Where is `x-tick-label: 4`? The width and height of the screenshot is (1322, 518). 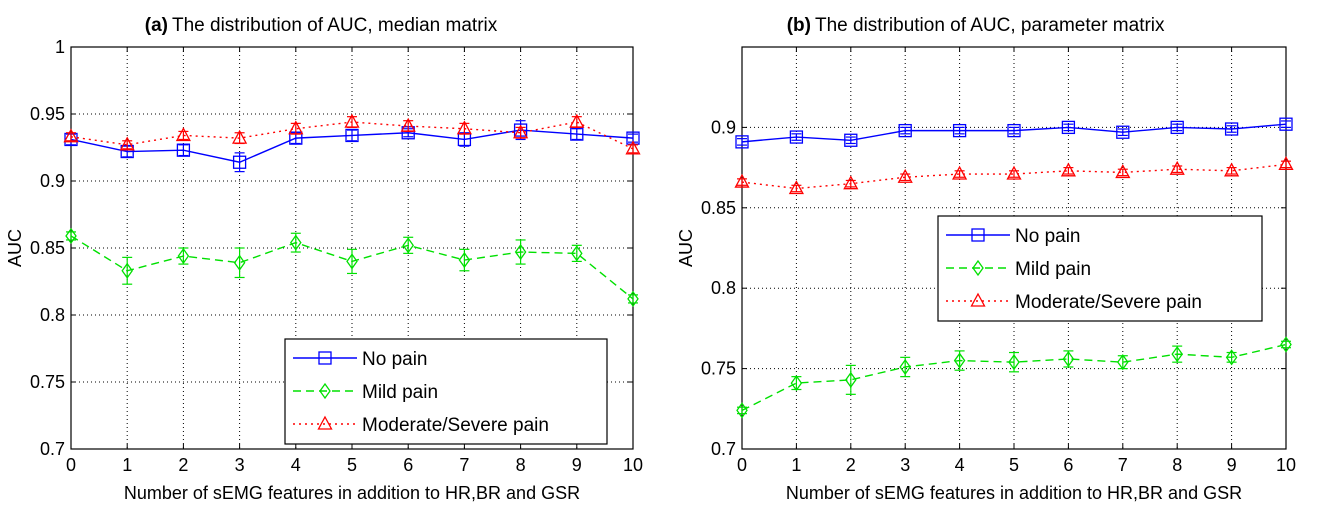 x-tick-label: 4 is located at coordinates (296, 465).